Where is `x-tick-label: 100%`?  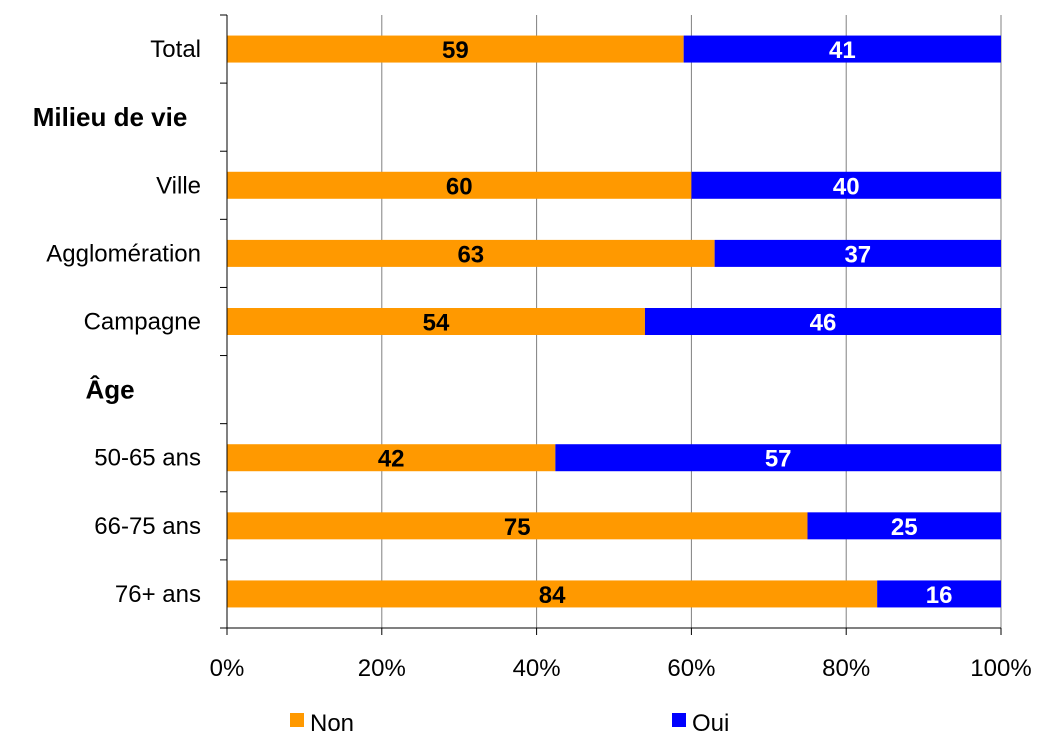 x-tick-label: 100% is located at coordinates (1000, 668).